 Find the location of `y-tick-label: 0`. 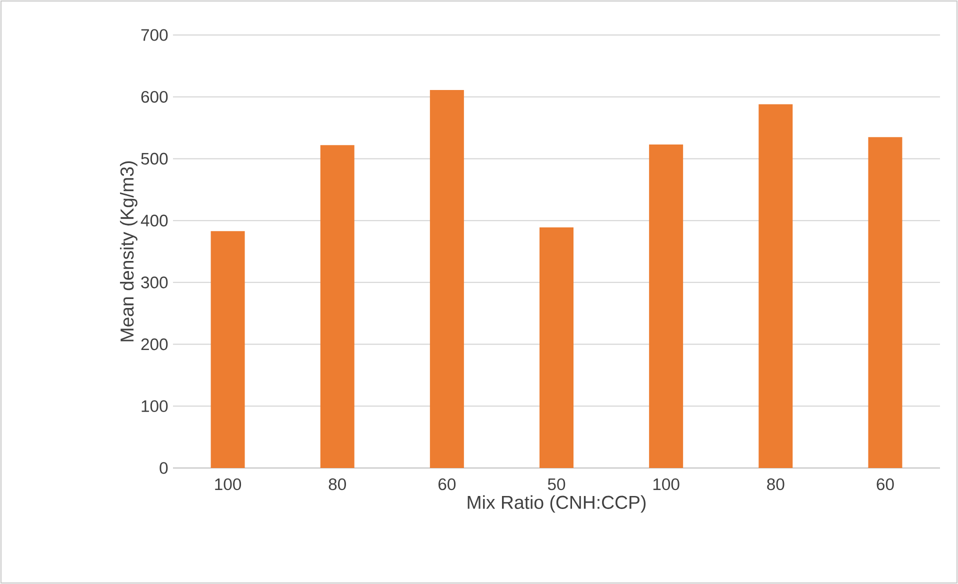

y-tick-label: 0 is located at coordinates (164, 468).